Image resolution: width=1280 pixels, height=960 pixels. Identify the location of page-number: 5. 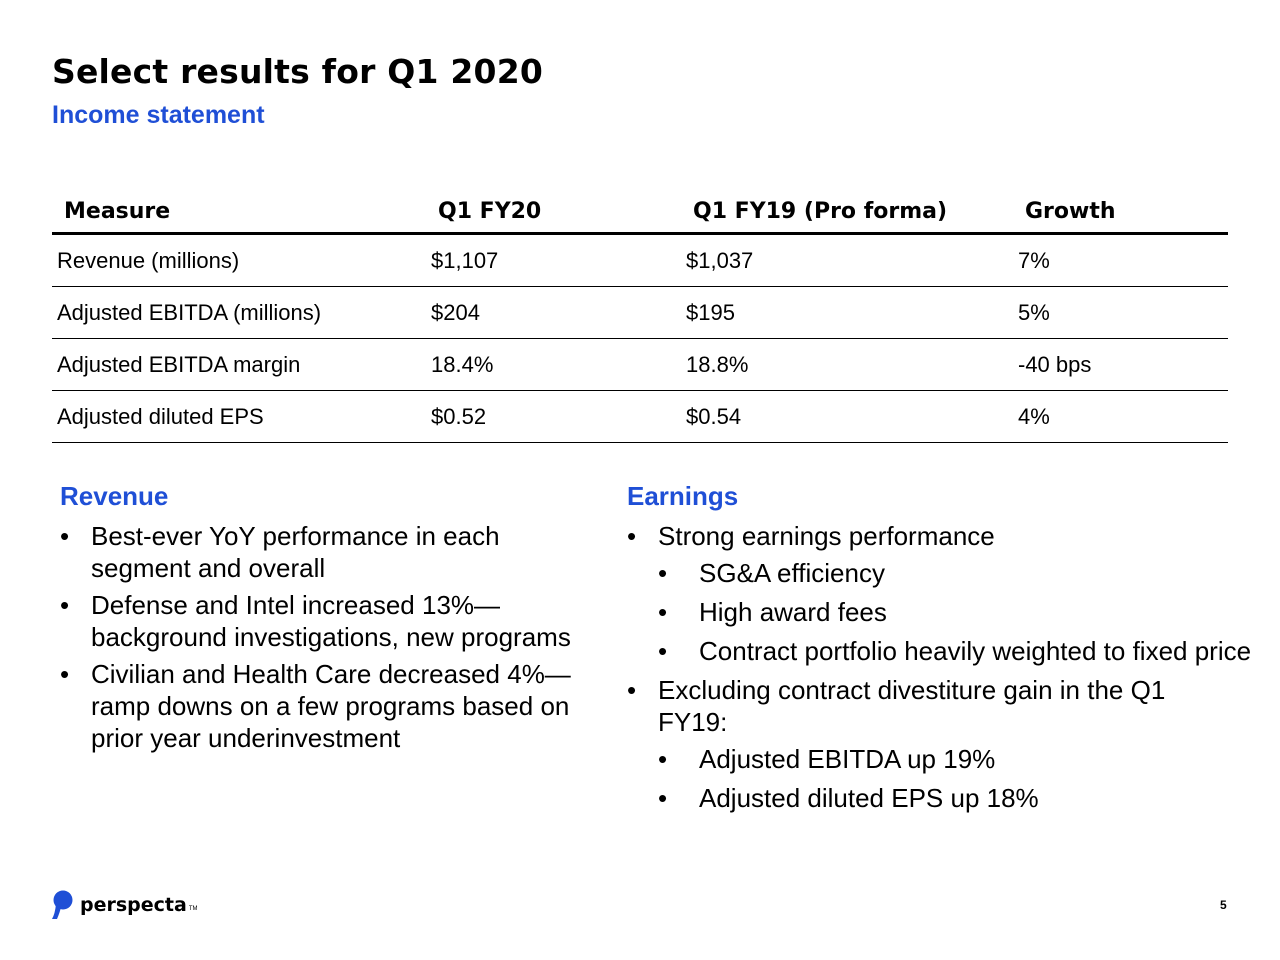
(1223, 905).